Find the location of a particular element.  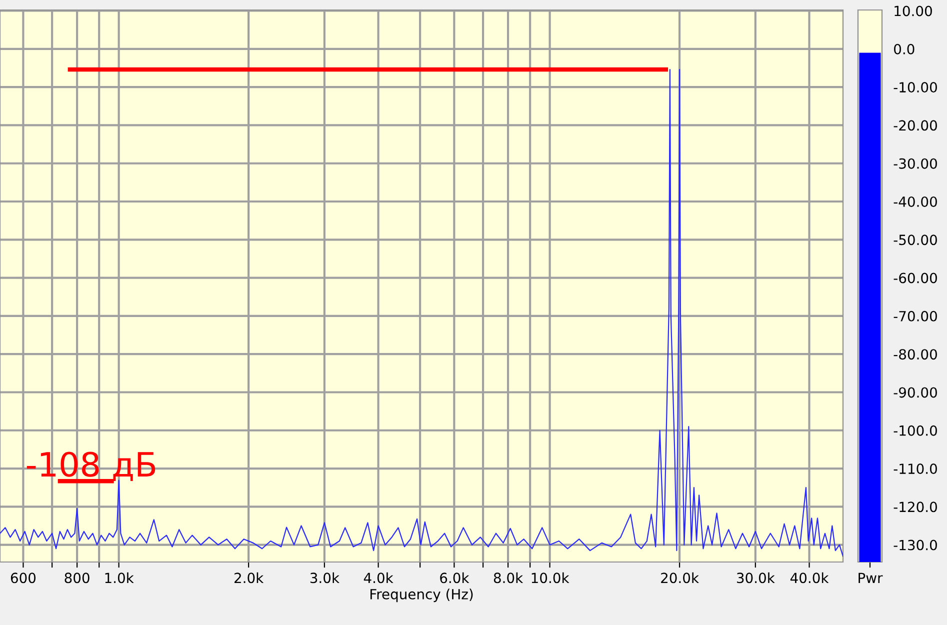

x-tick-label: 4.0k is located at coordinates (379, 578).